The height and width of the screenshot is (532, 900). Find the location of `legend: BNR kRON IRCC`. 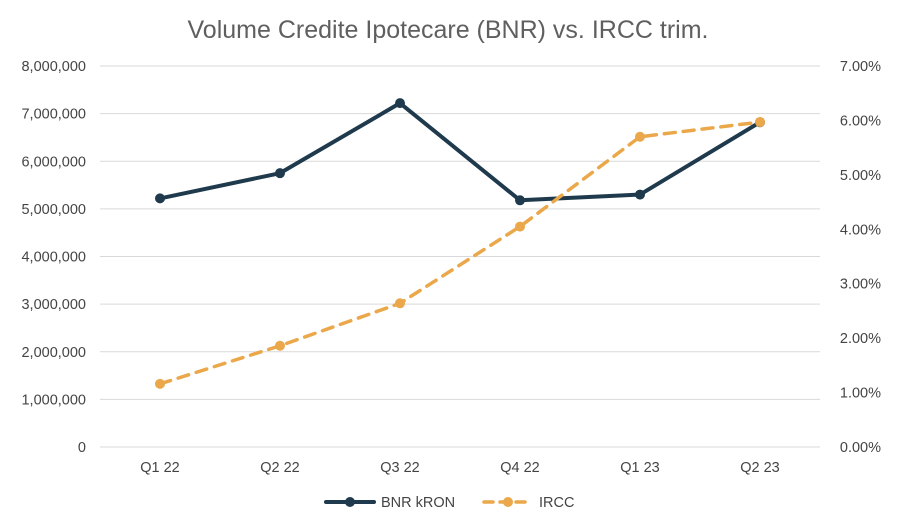

legend: BNR kRON IRCC is located at coordinates (449, 503).